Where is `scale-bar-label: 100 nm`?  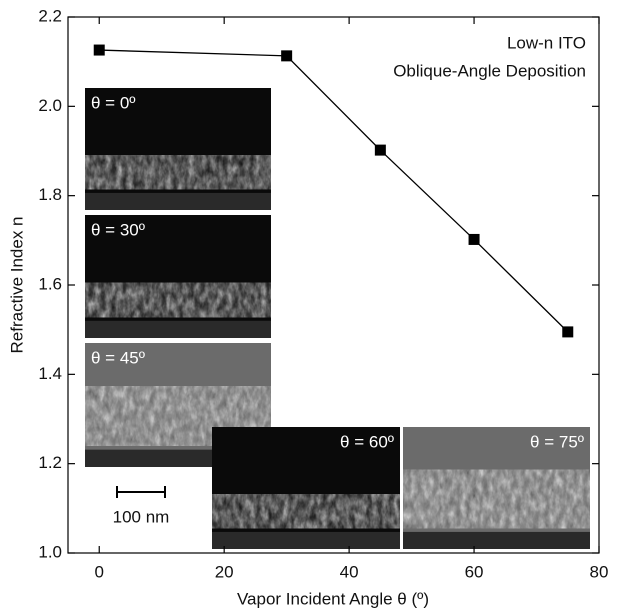 scale-bar-label: 100 nm is located at coordinates (141, 516).